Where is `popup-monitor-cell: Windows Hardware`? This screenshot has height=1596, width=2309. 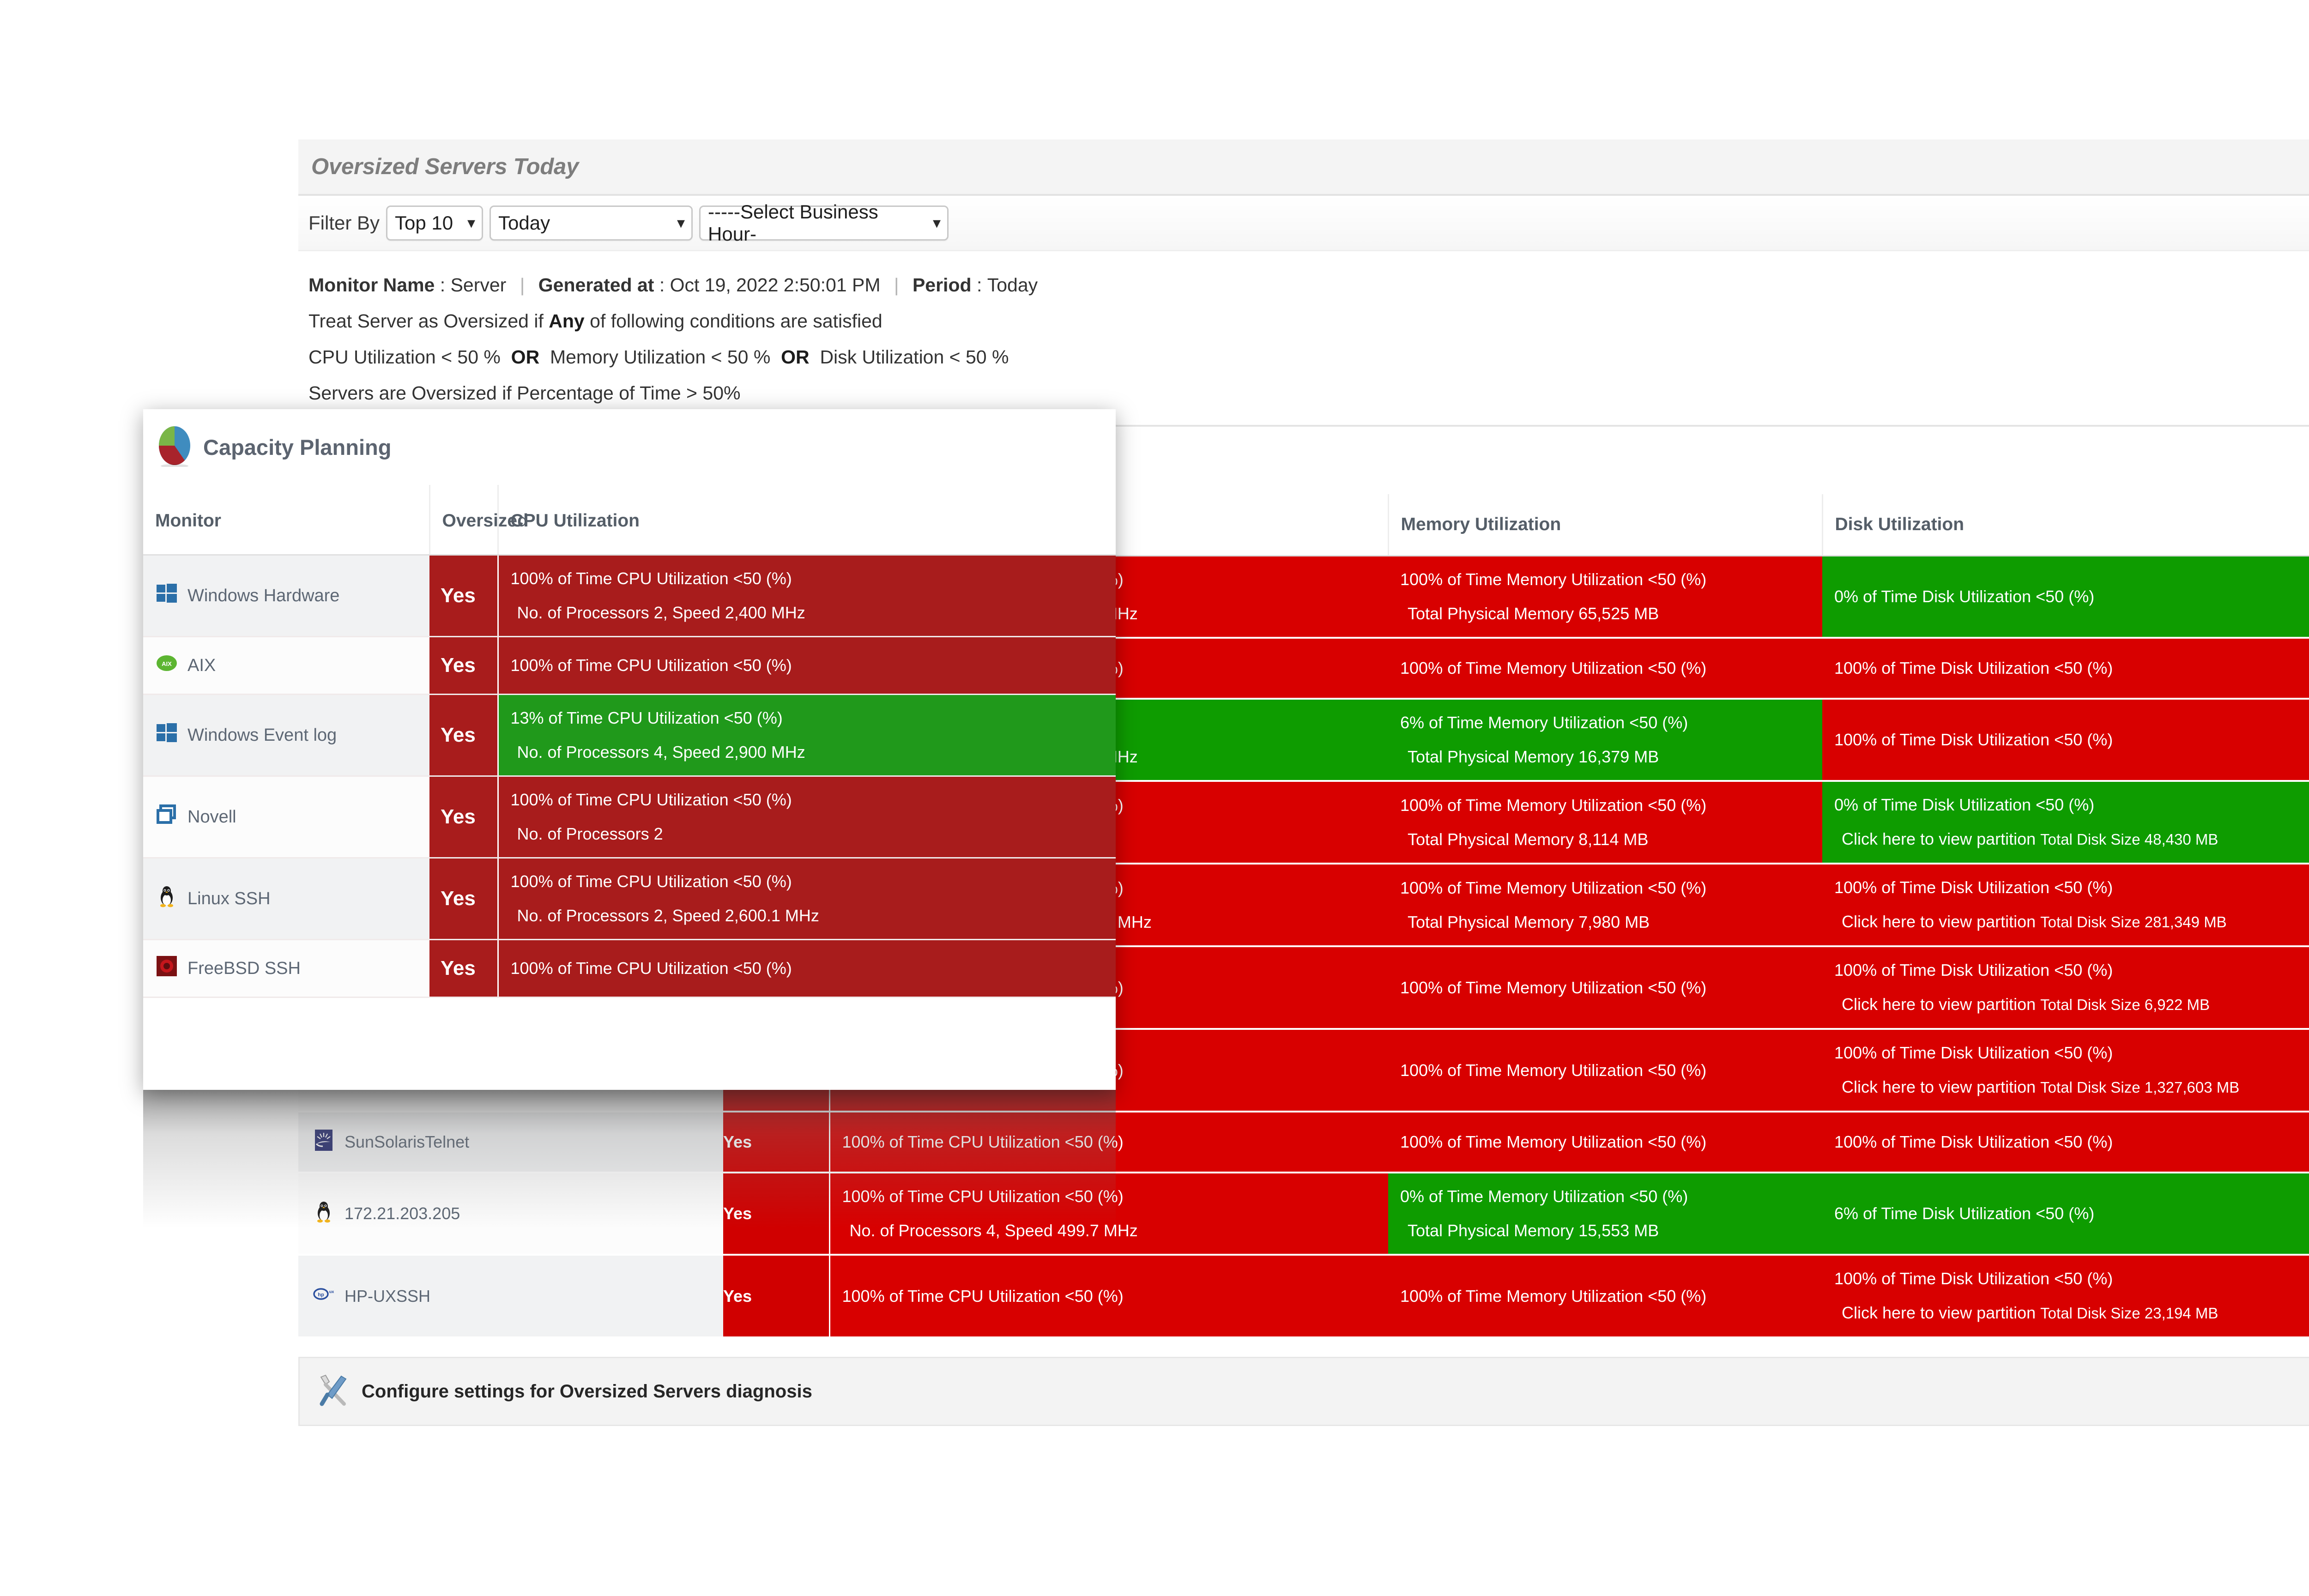
popup-monitor-cell: Windows Hardware is located at coordinates (286, 596).